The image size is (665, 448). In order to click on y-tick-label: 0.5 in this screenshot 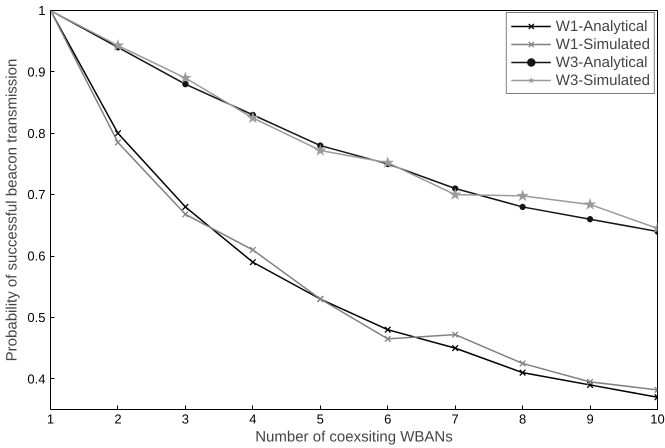, I will do `click(36, 317)`.